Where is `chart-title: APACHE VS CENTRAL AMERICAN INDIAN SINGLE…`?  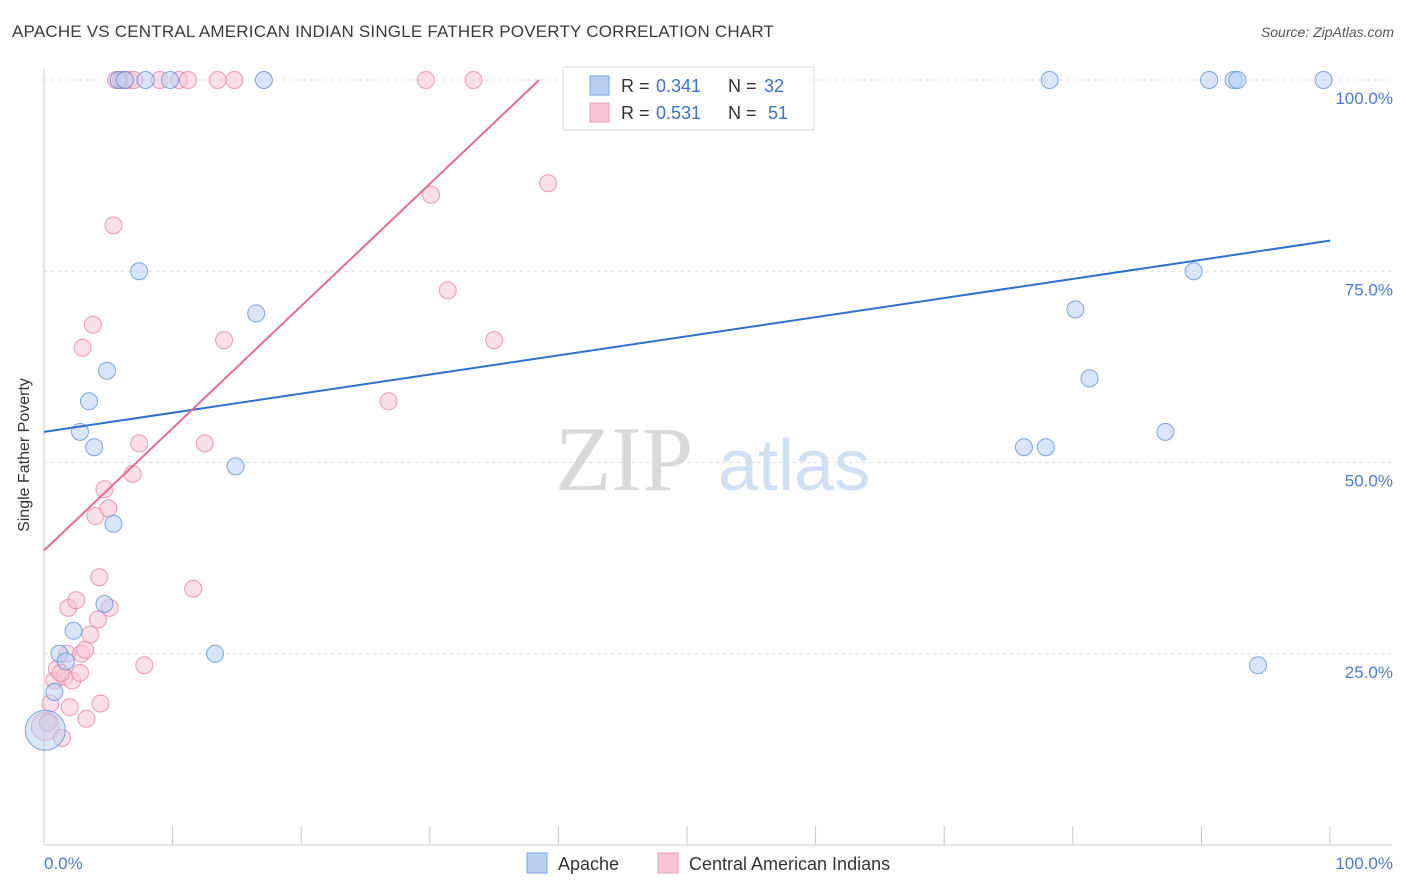
chart-title: APACHE VS CENTRAL AMERICAN INDIAN SINGLE… is located at coordinates (393, 31).